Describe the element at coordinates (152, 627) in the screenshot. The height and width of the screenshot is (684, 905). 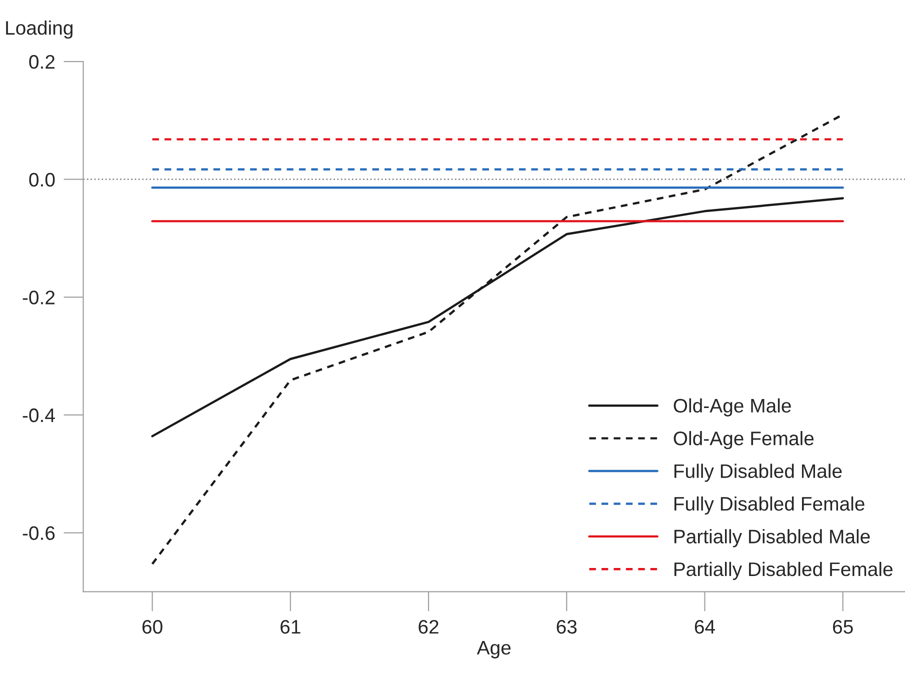
I see `x-tick-label: 60` at that location.